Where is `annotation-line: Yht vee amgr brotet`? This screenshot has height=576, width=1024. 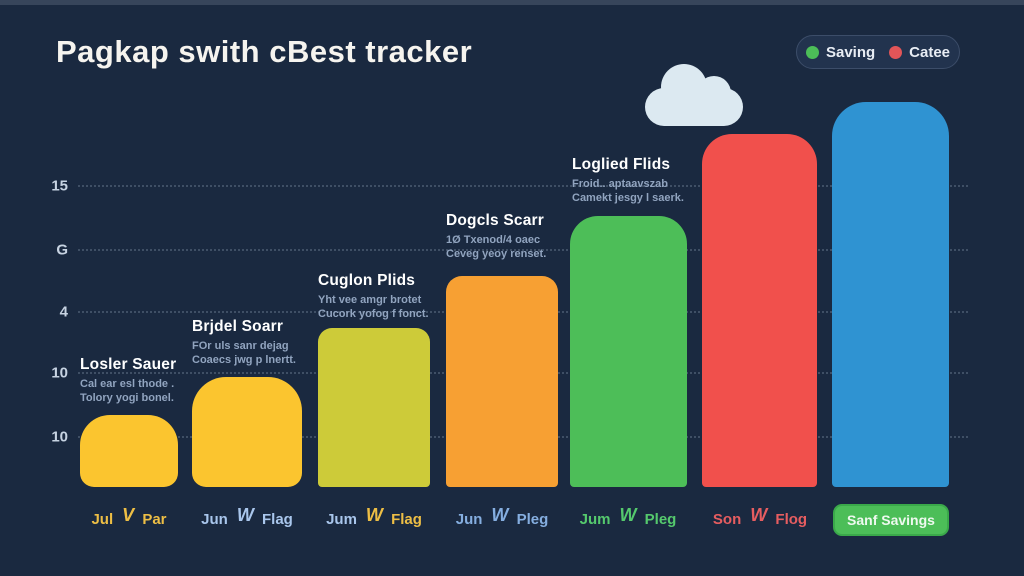 annotation-line: Yht vee amgr brotet is located at coordinates (370, 300).